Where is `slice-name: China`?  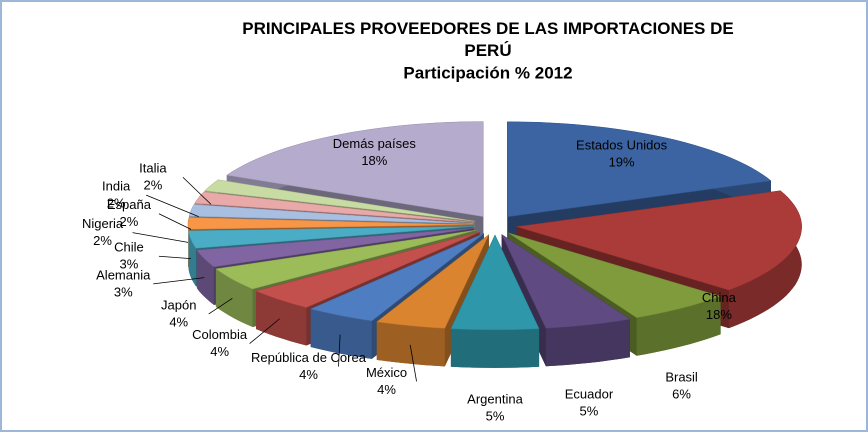
slice-name: China is located at coordinates (719, 297).